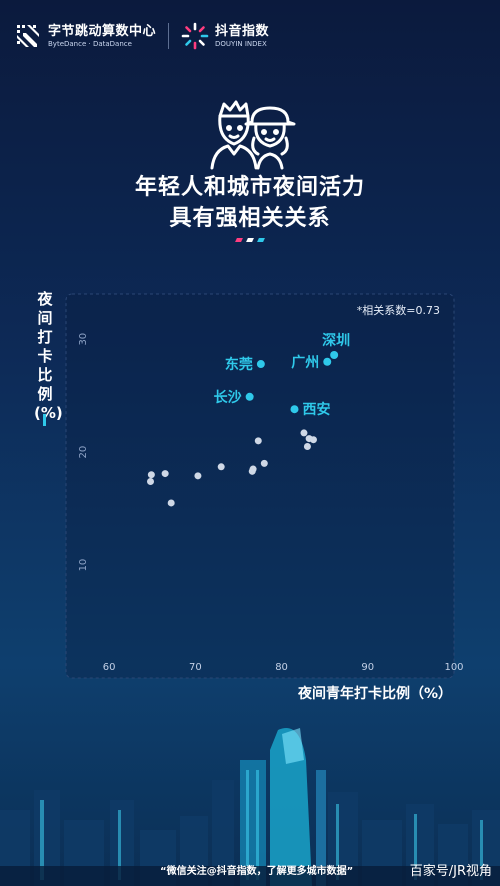 The image size is (500, 886). I want to click on headline-line-2: 具有强相关关系, so click(250, 218).